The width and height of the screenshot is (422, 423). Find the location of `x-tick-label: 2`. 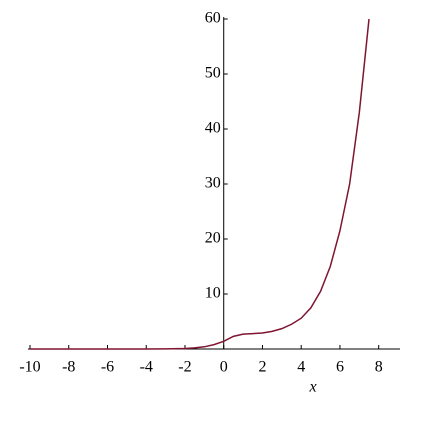

x-tick-label: 2 is located at coordinates (262, 367).